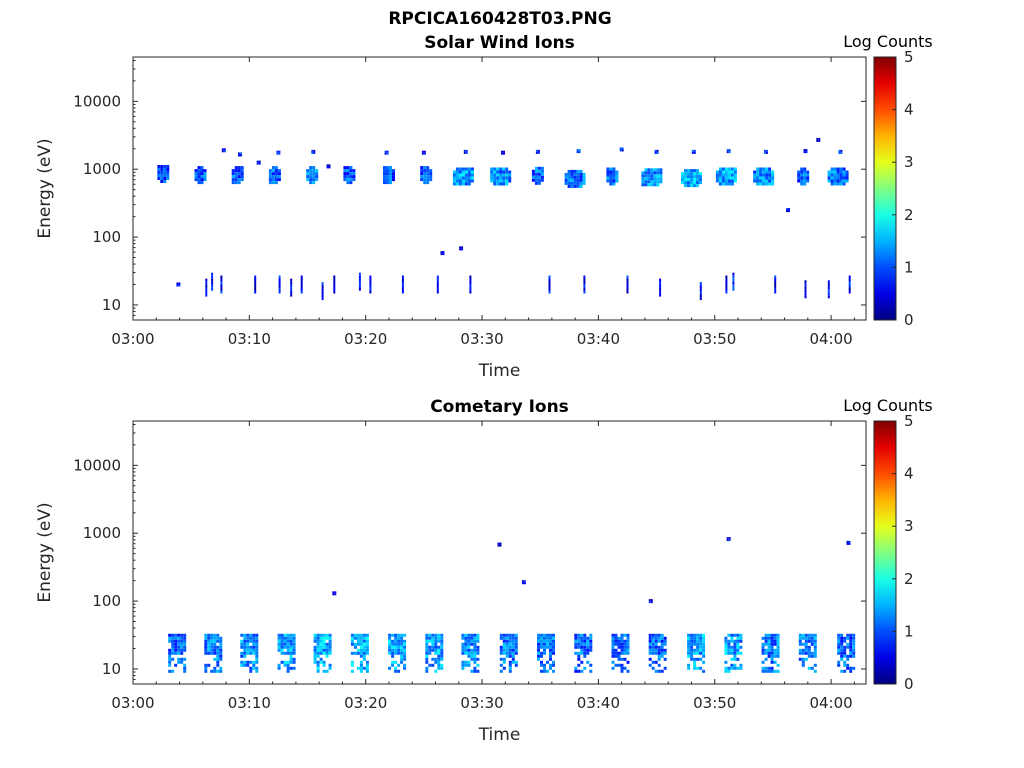  What do you see at coordinates (106, 237) in the screenshot?
I see `y-tick-label: 100` at bounding box center [106, 237].